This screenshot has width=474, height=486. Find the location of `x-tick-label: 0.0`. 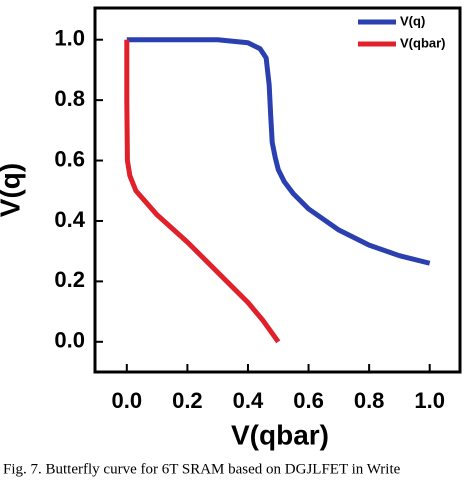

x-tick-label: 0.0 is located at coordinates (127, 400).